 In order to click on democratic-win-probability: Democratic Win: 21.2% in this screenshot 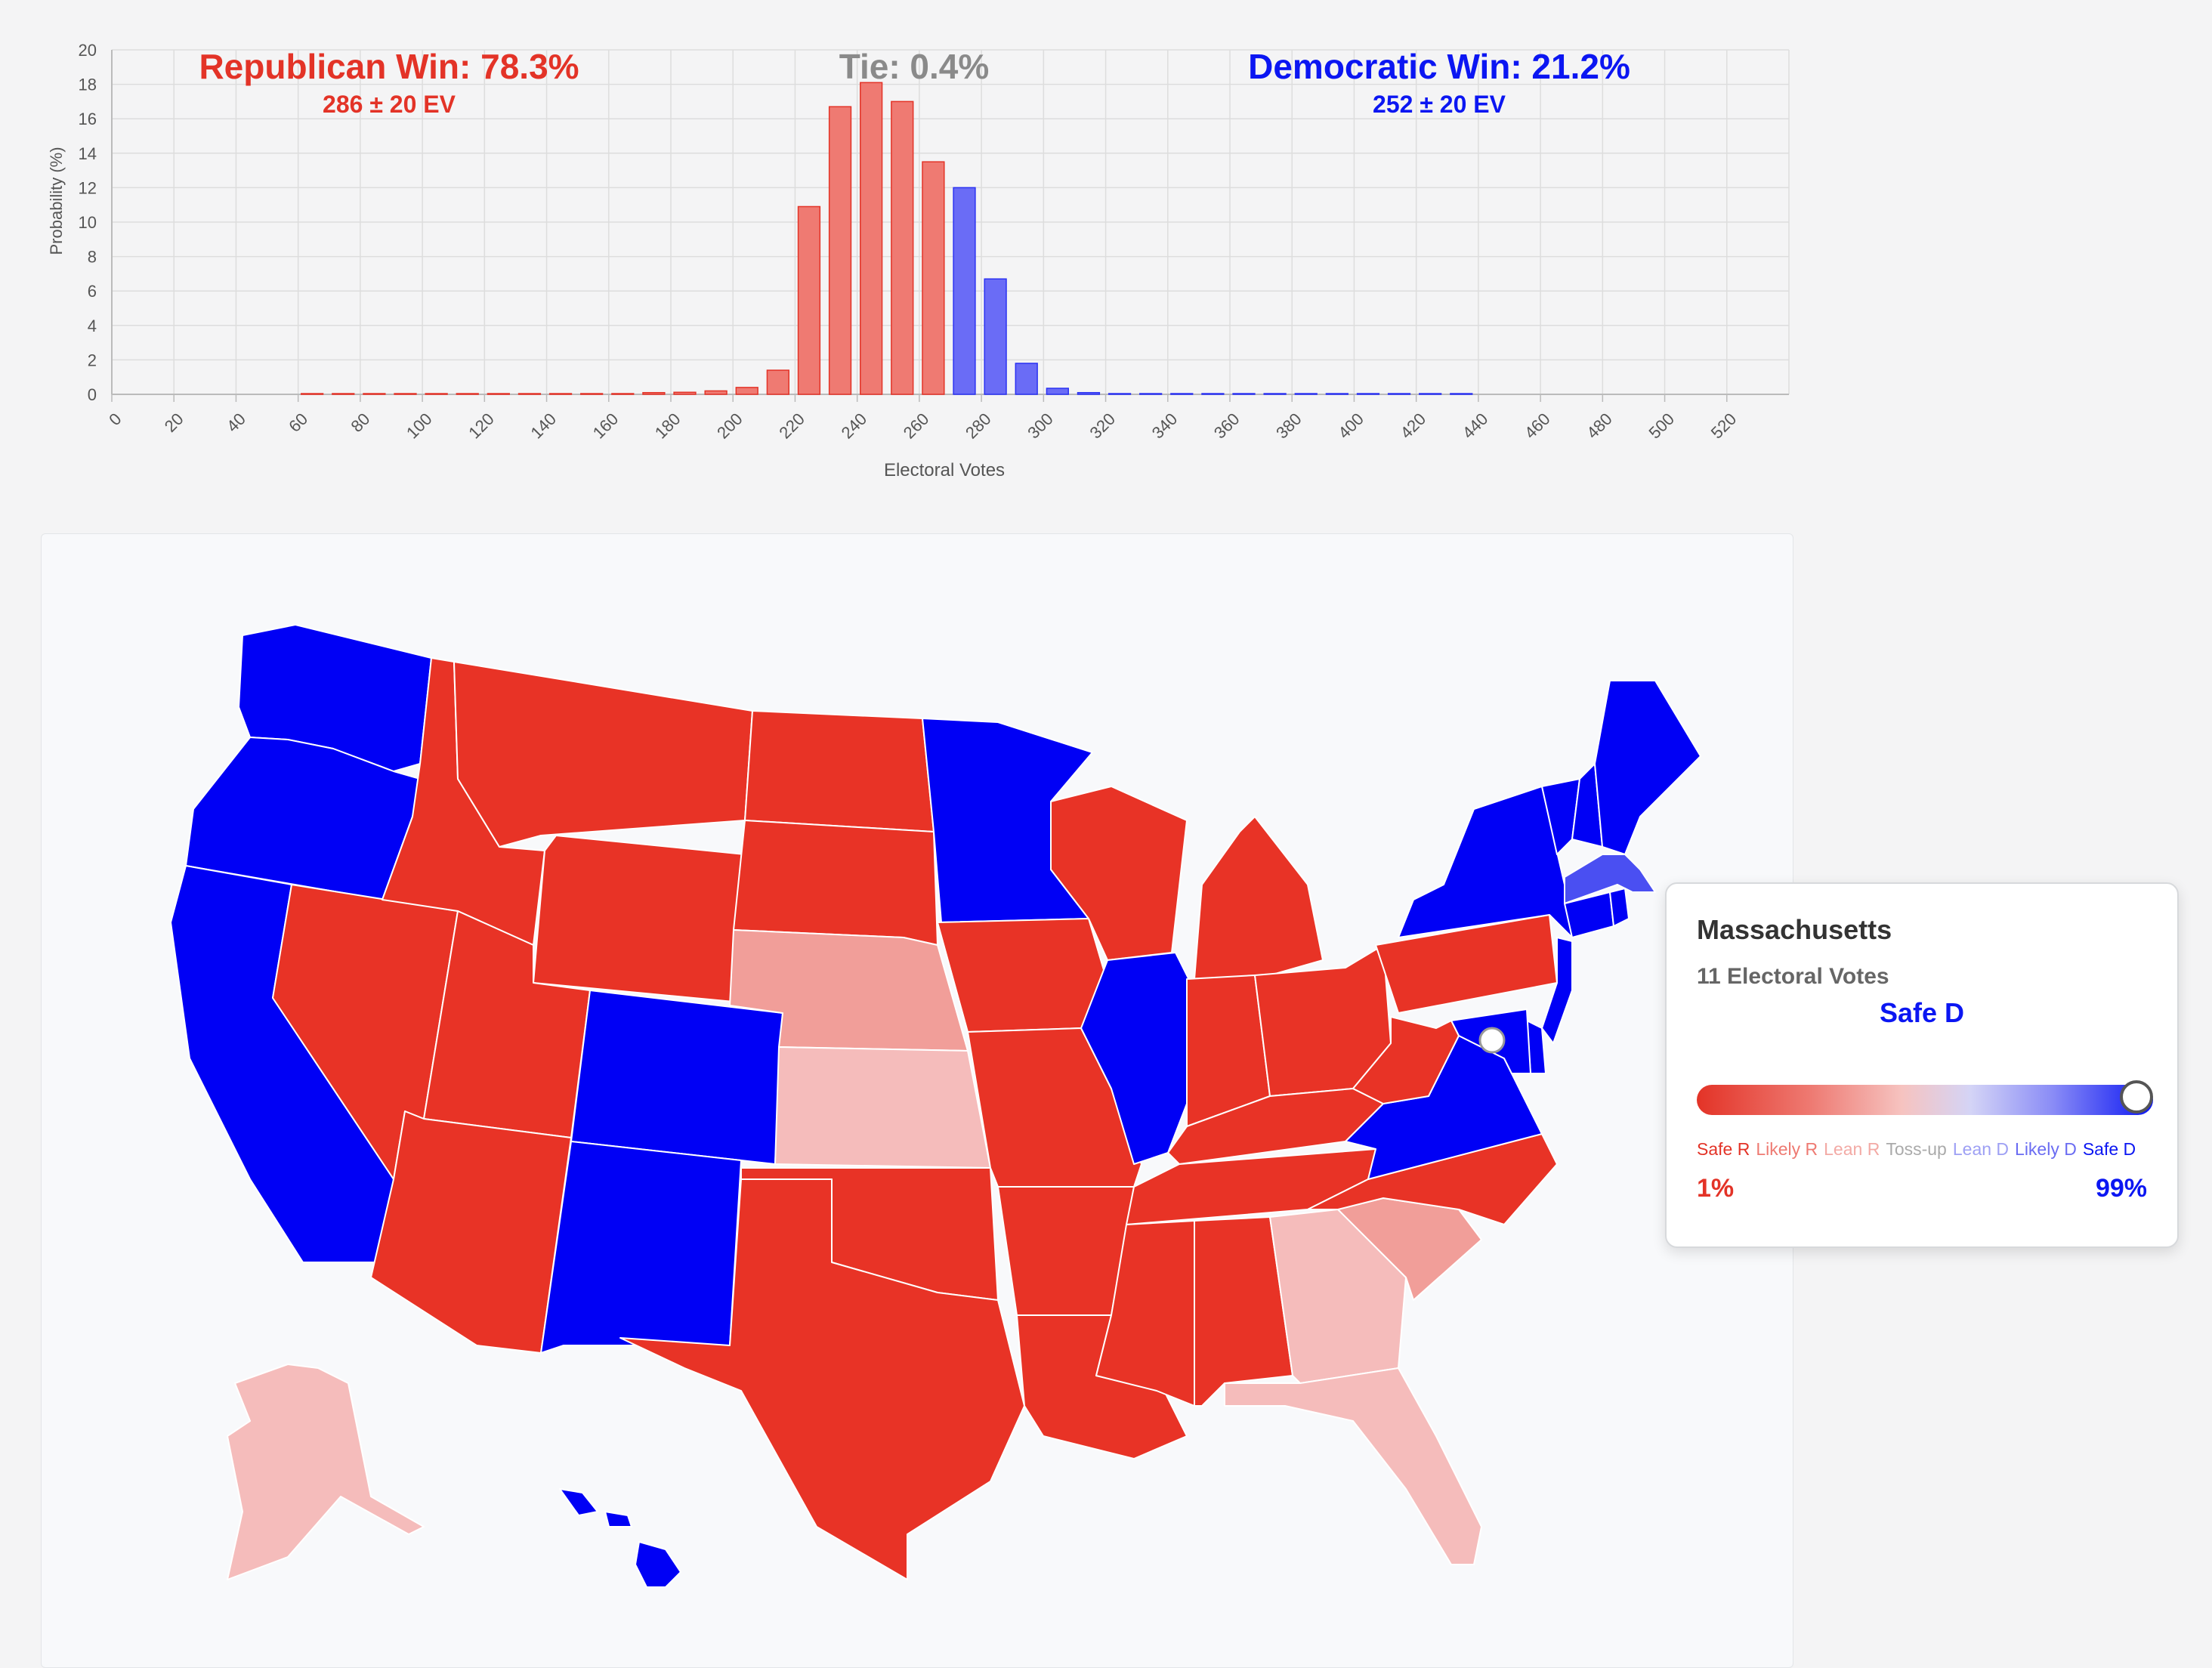, I will do `click(1439, 66)`.